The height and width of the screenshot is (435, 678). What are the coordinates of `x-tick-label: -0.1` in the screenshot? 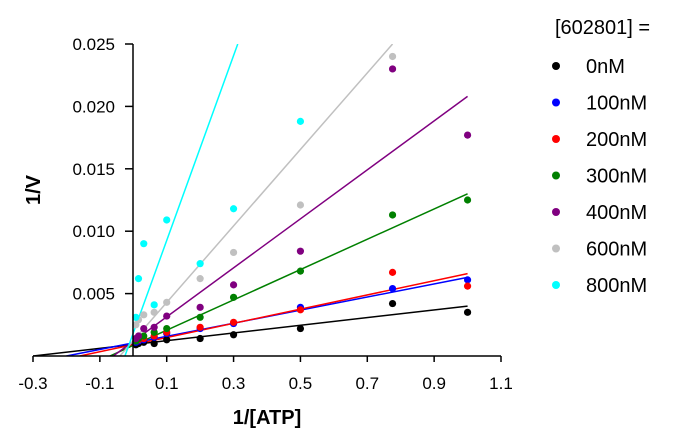 It's located at (99, 383).